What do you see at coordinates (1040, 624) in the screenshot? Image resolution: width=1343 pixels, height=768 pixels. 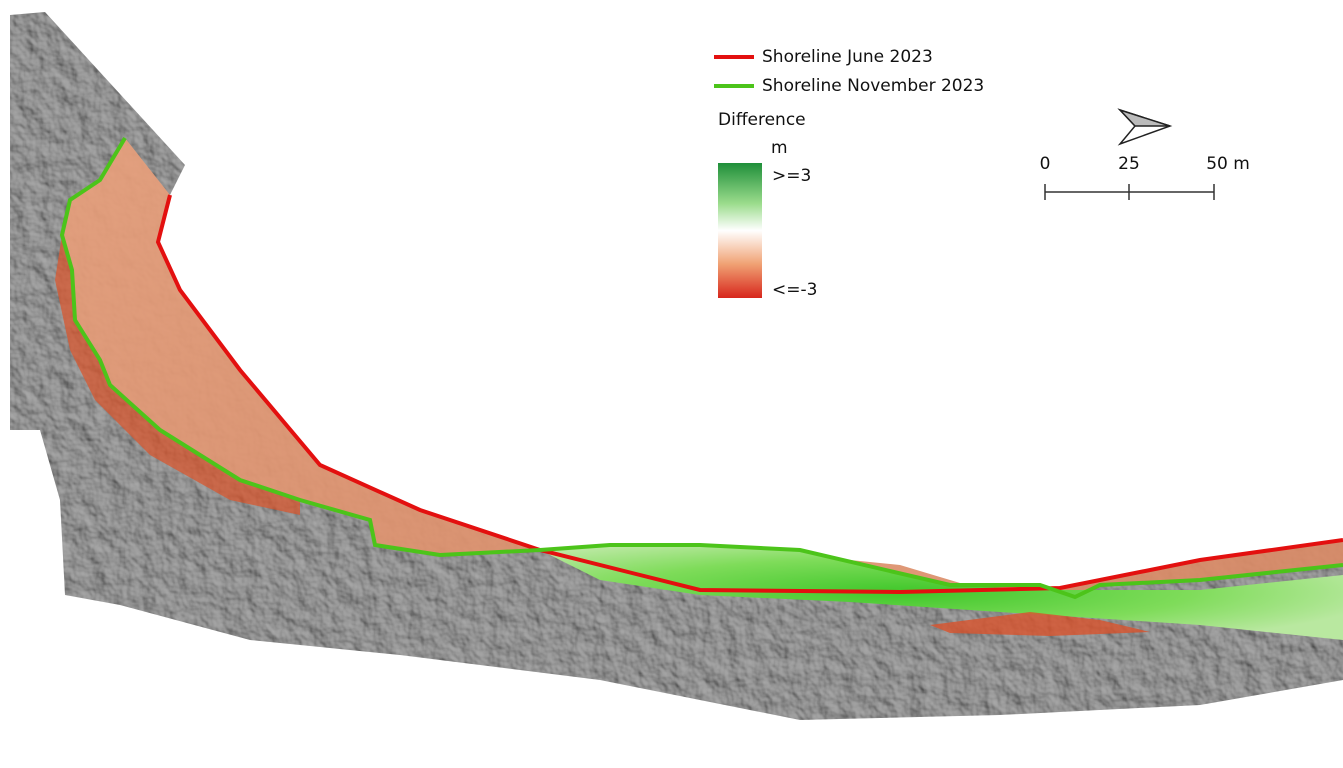 I see `scarp` at bounding box center [1040, 624].